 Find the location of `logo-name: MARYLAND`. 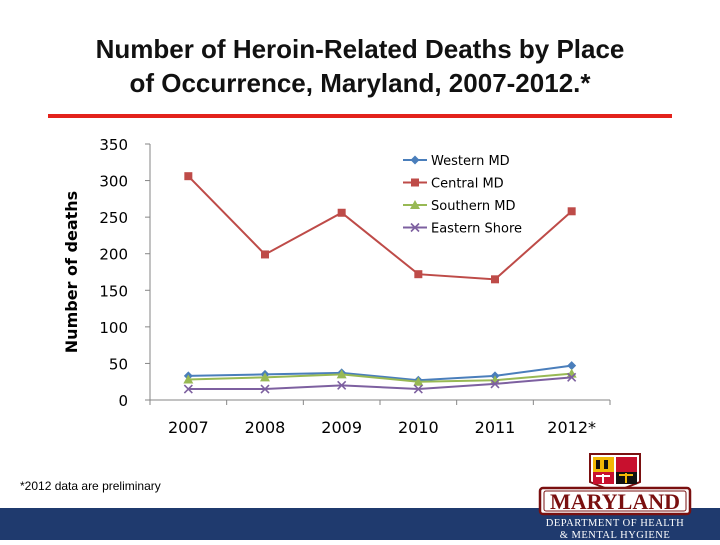

logo-name: MARYLAND is located at coordinates (615, 501).